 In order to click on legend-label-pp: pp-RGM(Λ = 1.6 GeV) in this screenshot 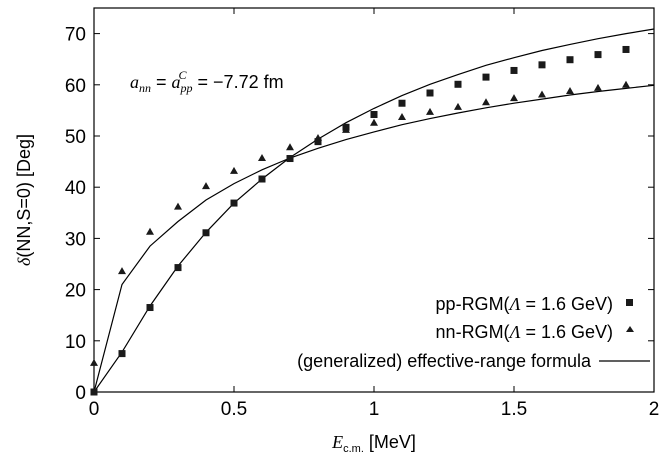, I will do `click(524, 304)`.